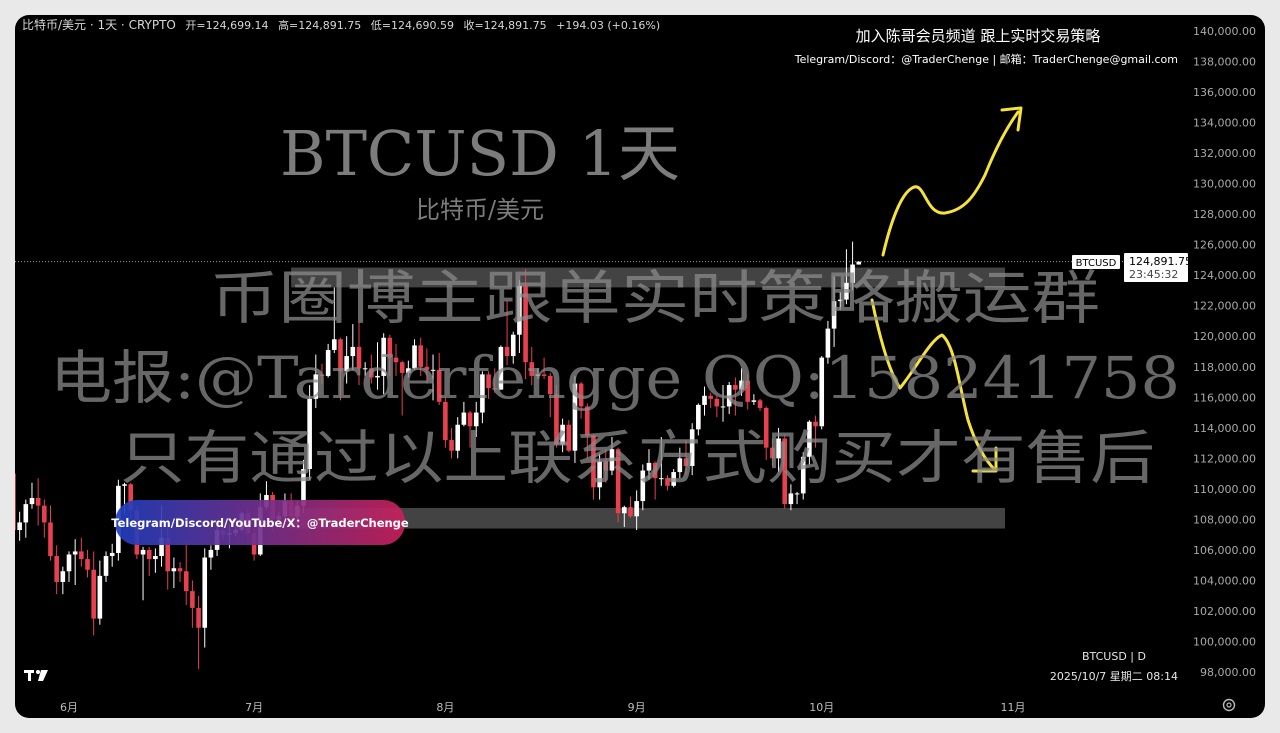  I want to click on faint-symbol-watermark: BTCUSD 1天, so click(480, 153).